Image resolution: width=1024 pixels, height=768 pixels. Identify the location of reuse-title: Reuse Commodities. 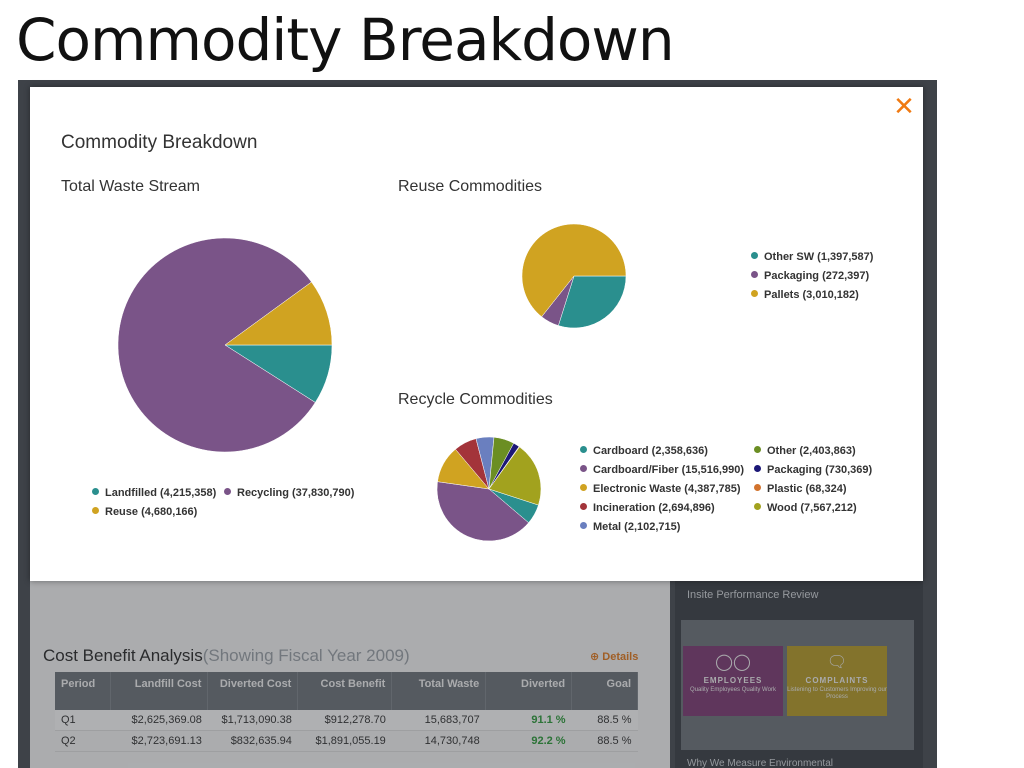
(470, 186).